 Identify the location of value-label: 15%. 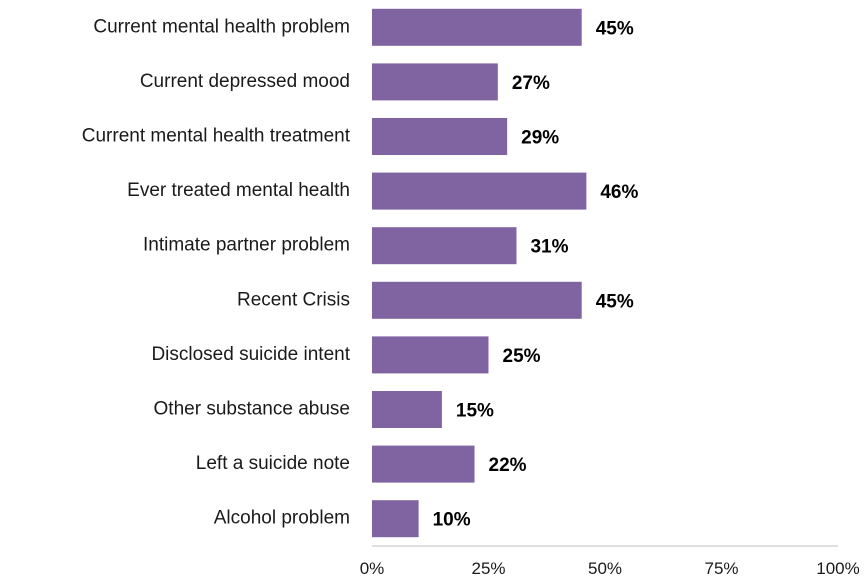
(475, 411).